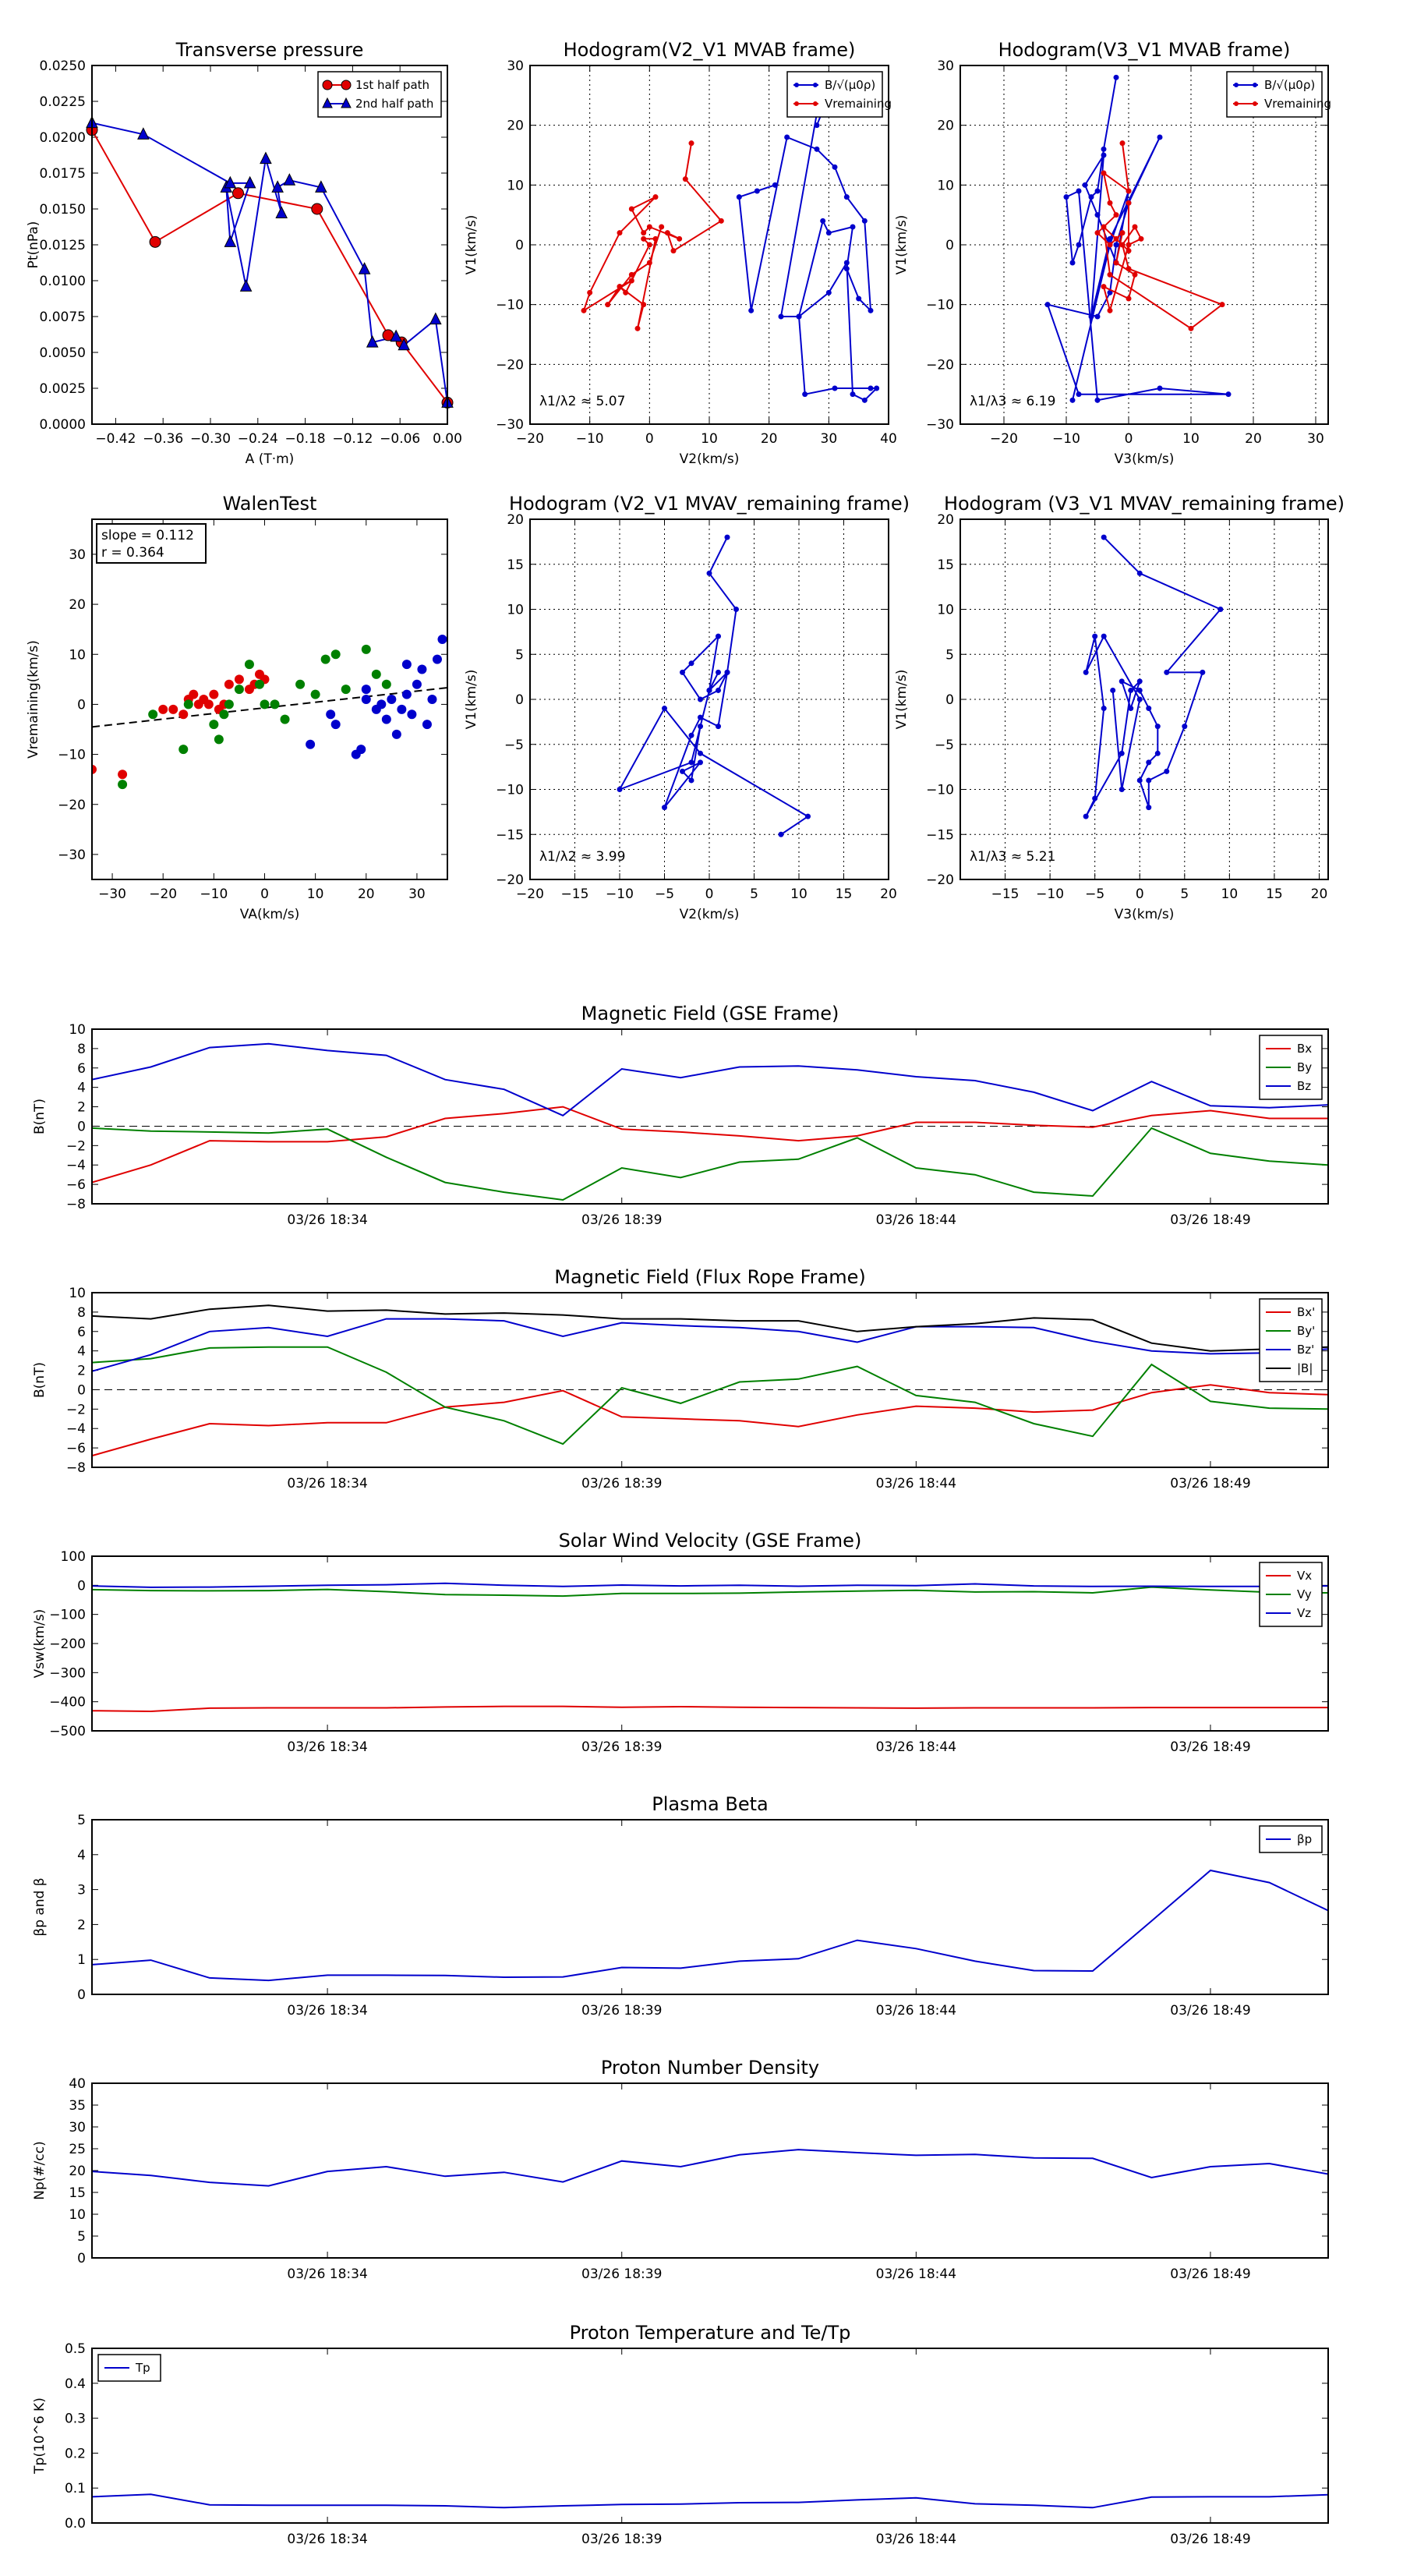 Image resolution: width=1403 pixels, height=2576 pixels. I want to click on legend-label: βp, so click(1304, 1839).